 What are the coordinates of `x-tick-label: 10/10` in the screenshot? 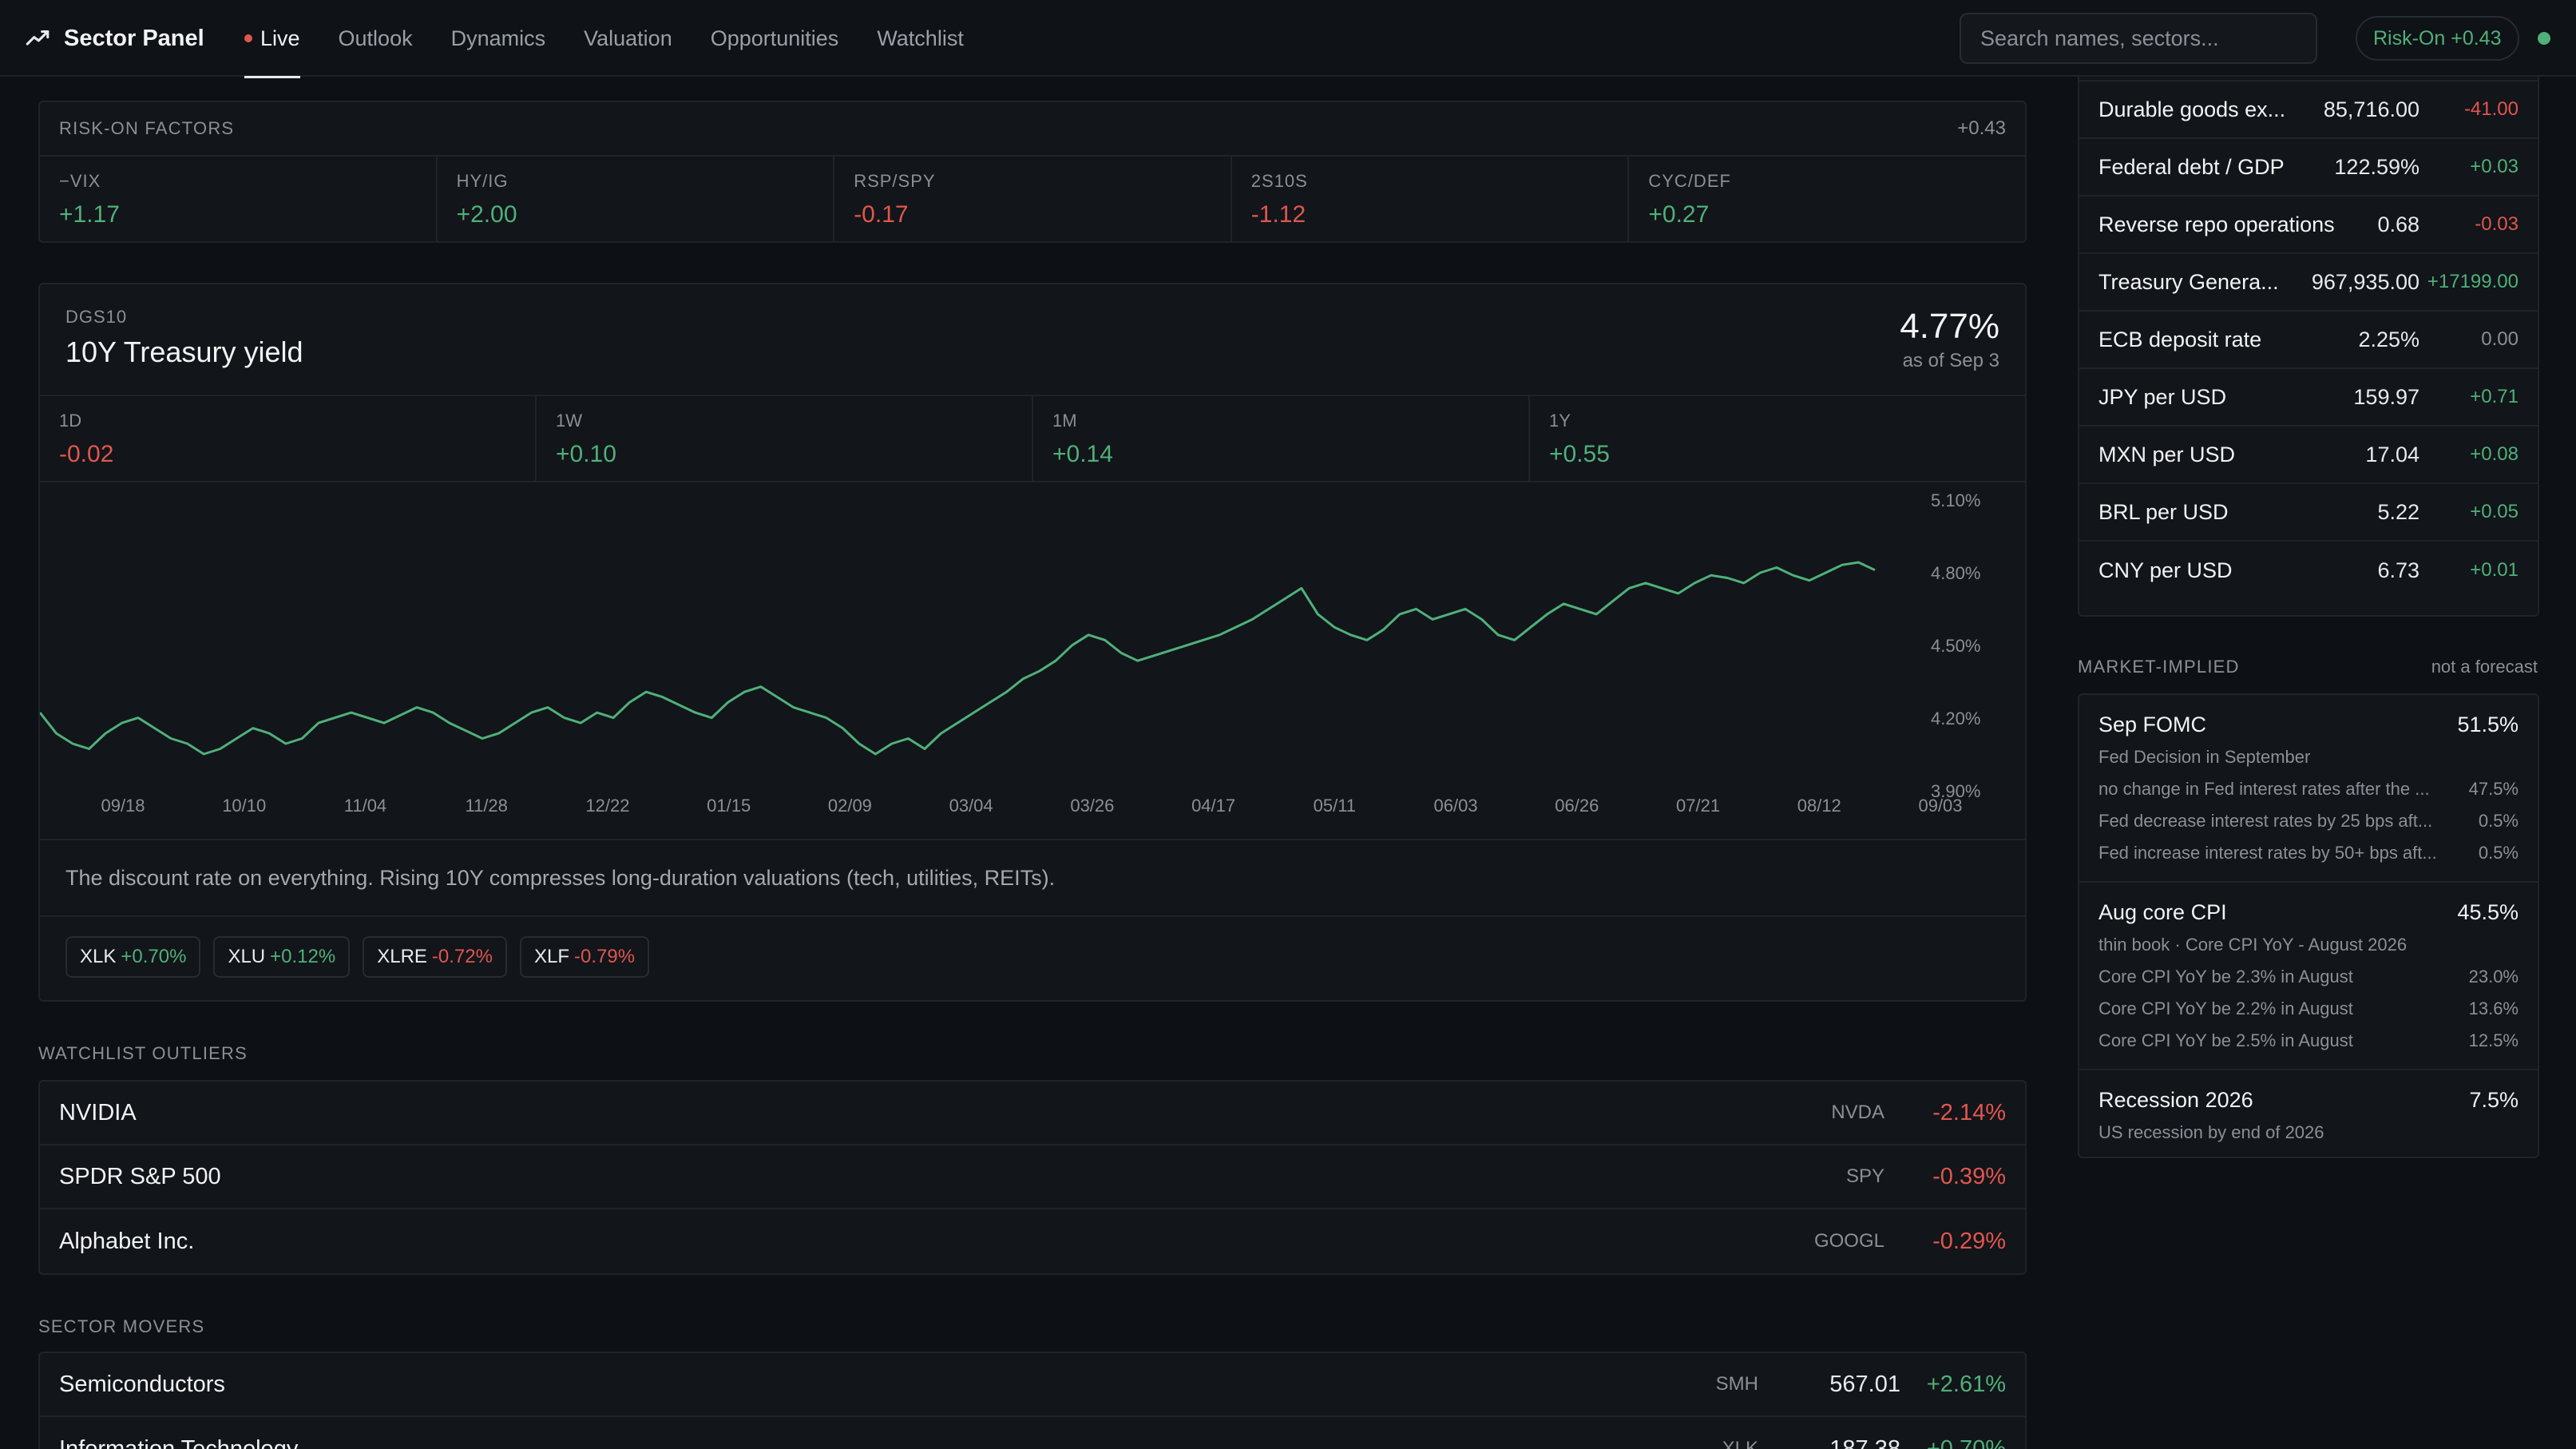 It's located at (244, 806).